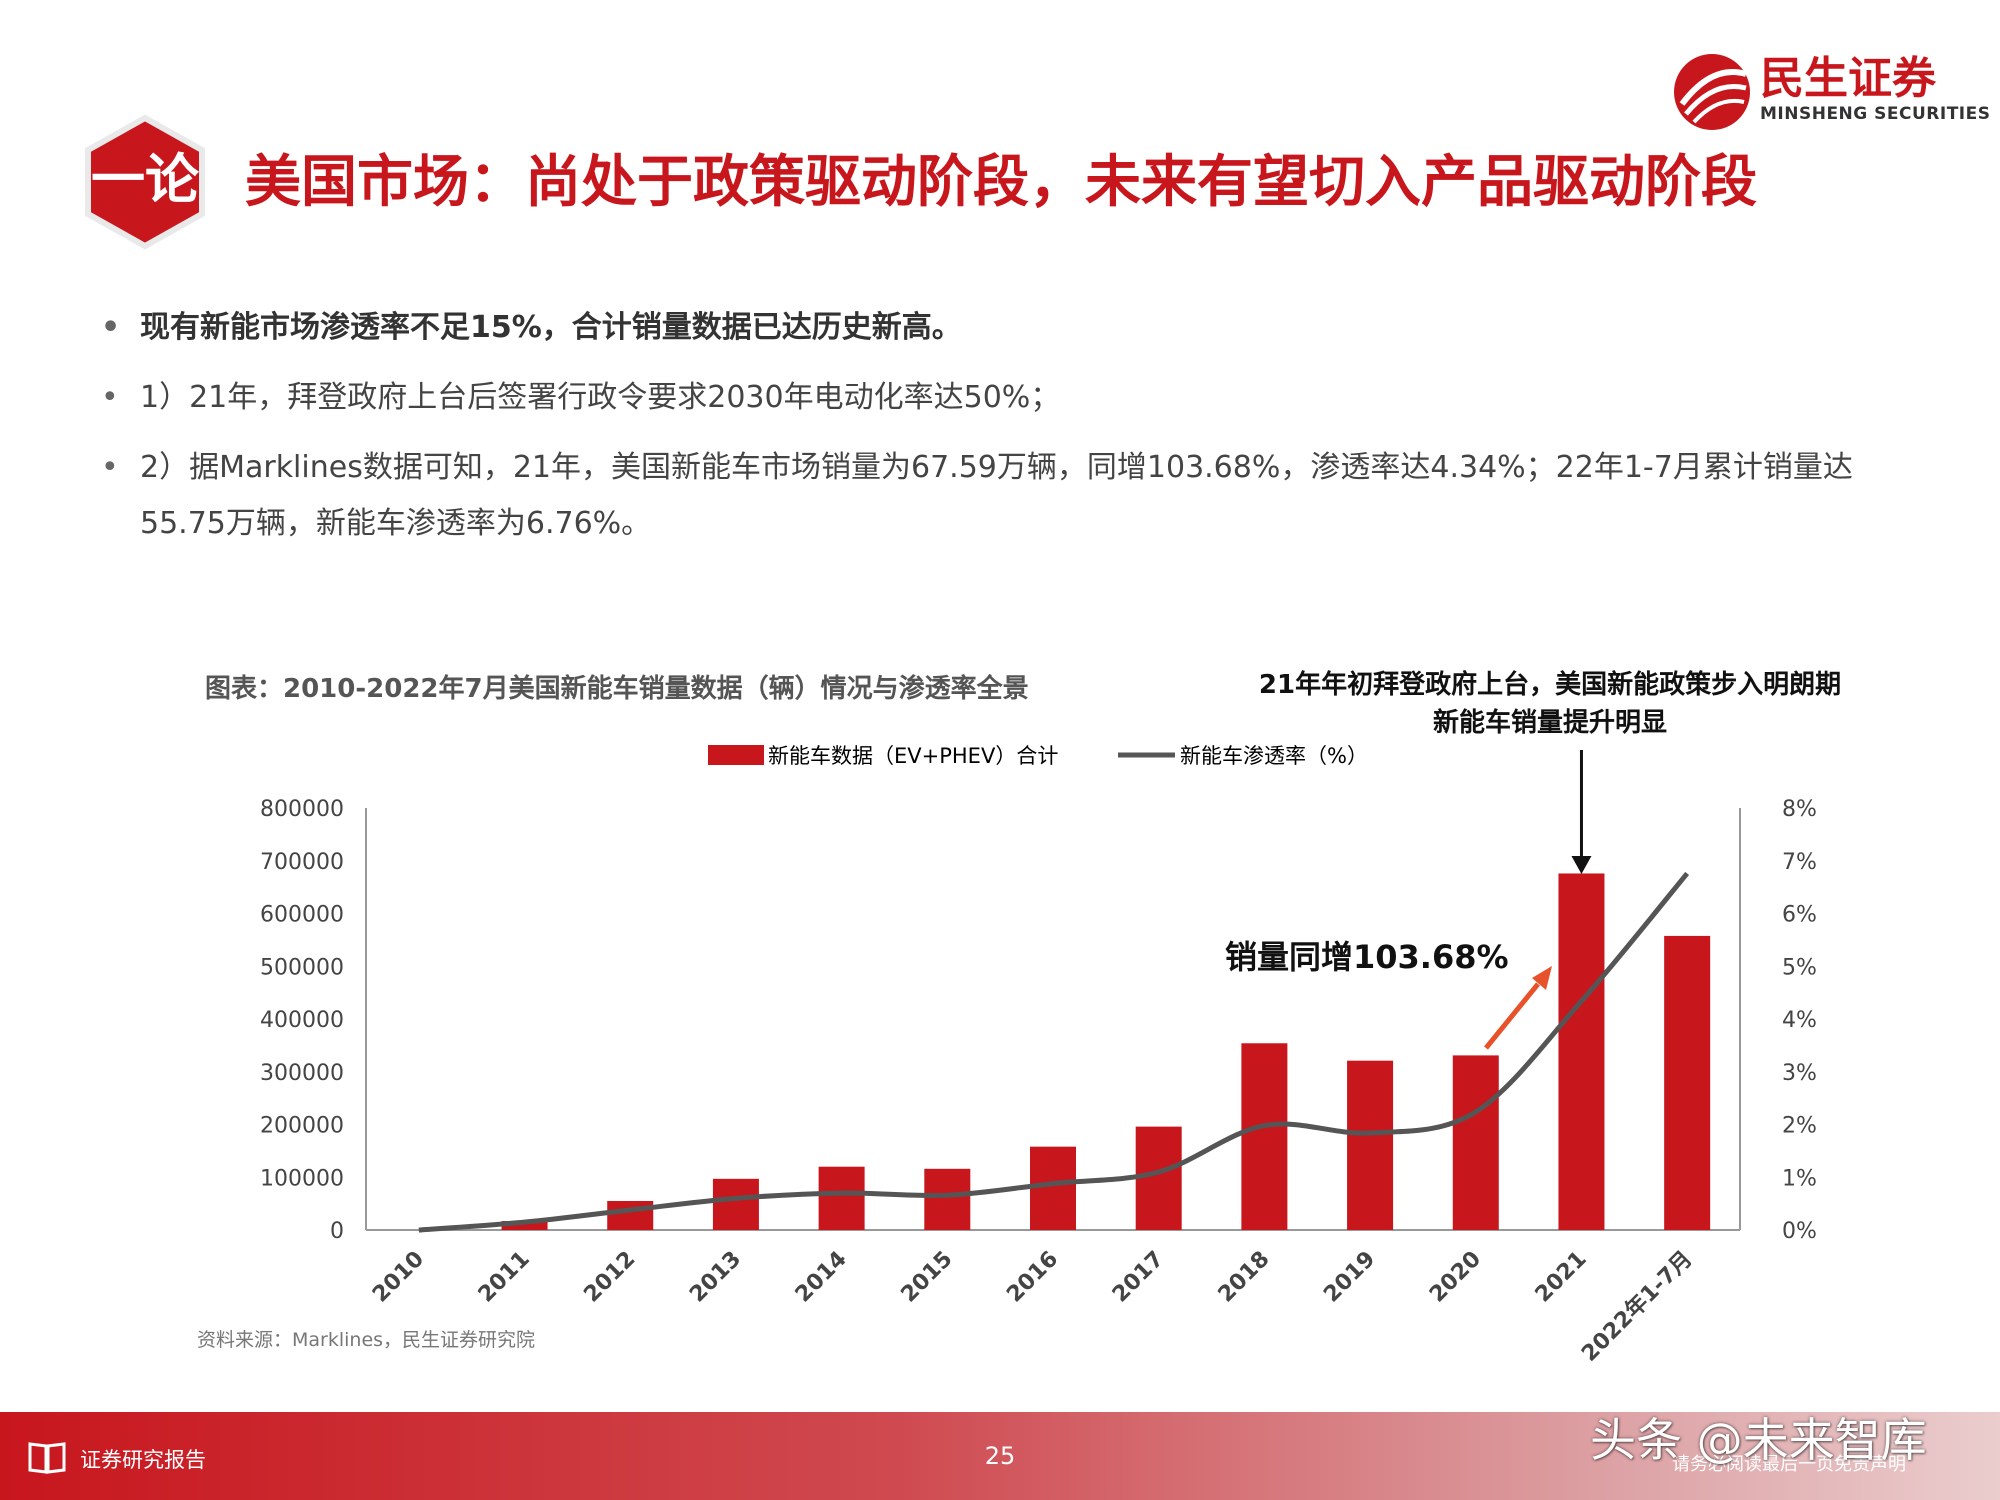  Describe the element at coordinates (715, 1277) in the screenshot. I see `x-tick-label: 2013` at that location.